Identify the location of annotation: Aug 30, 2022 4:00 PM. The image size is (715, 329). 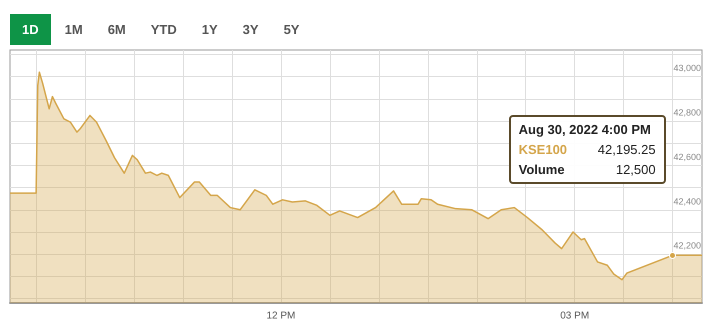
(585, 130).